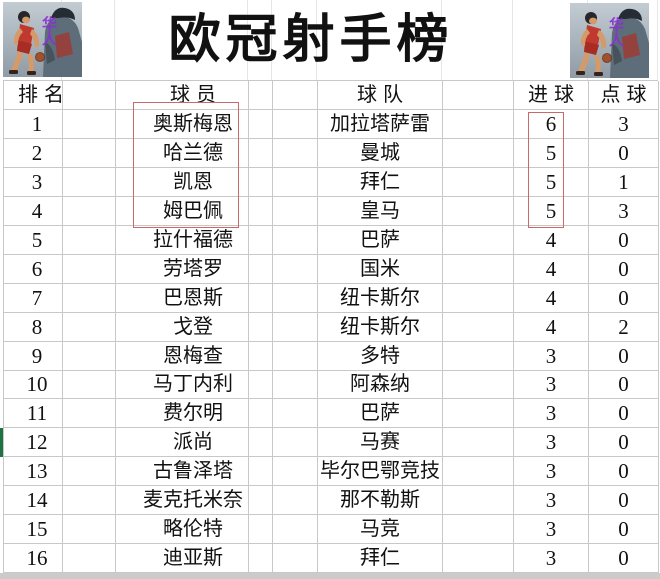  I want to click on basketball-artwork-right: 华人, so click(609, 40).